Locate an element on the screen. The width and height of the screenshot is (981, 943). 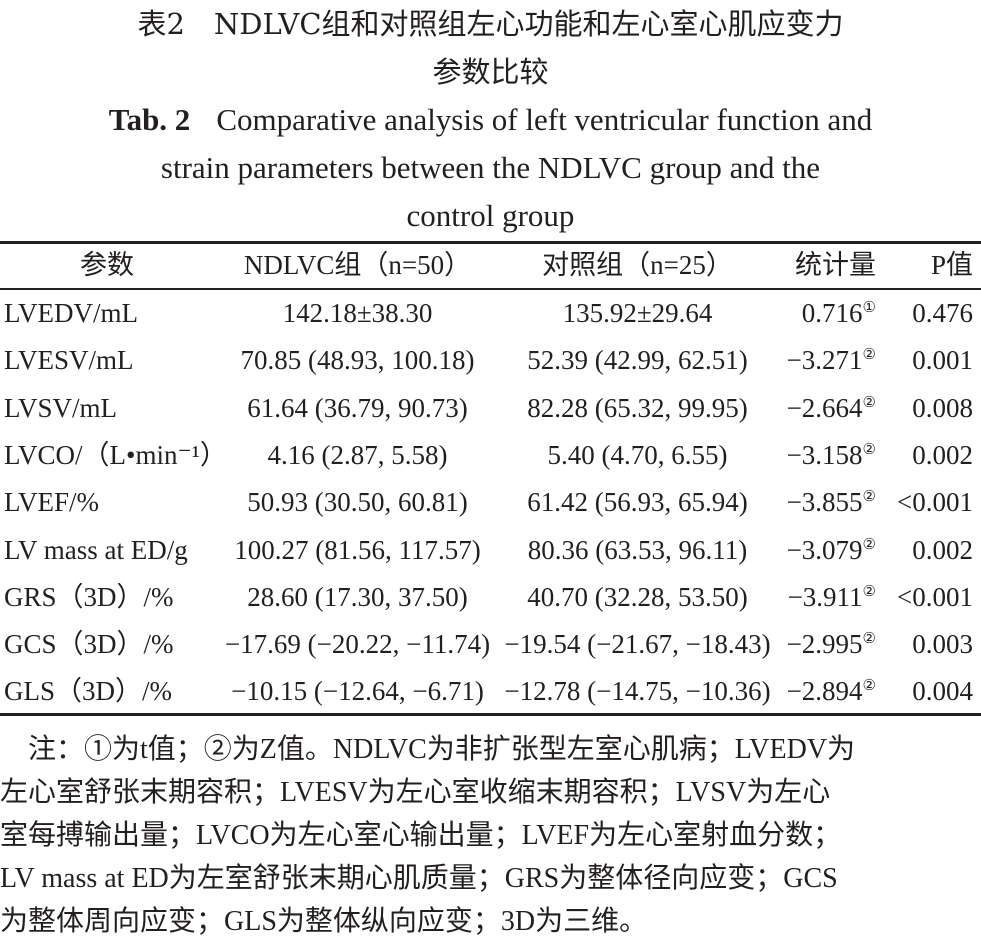
cell-ndlvc: −17.69 (−20.22, −11.74) is located at coordinates (357, 644).